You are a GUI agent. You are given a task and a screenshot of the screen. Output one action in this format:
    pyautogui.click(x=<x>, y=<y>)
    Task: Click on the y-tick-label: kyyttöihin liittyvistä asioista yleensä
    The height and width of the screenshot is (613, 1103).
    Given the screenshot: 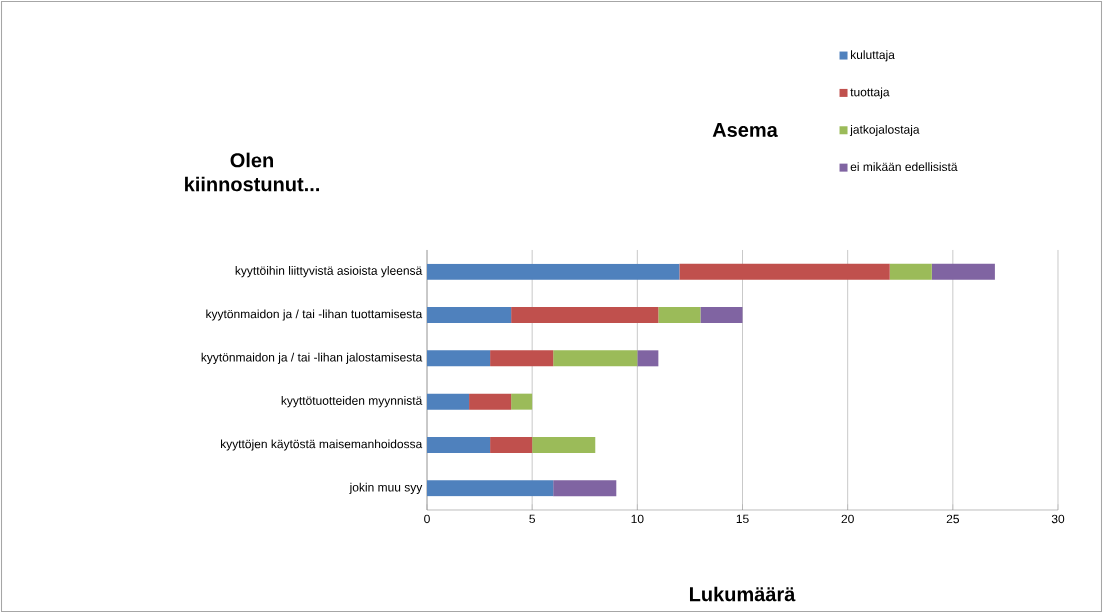 What is the action you would take?
    pyautogui.click(x=329, y=272)
    